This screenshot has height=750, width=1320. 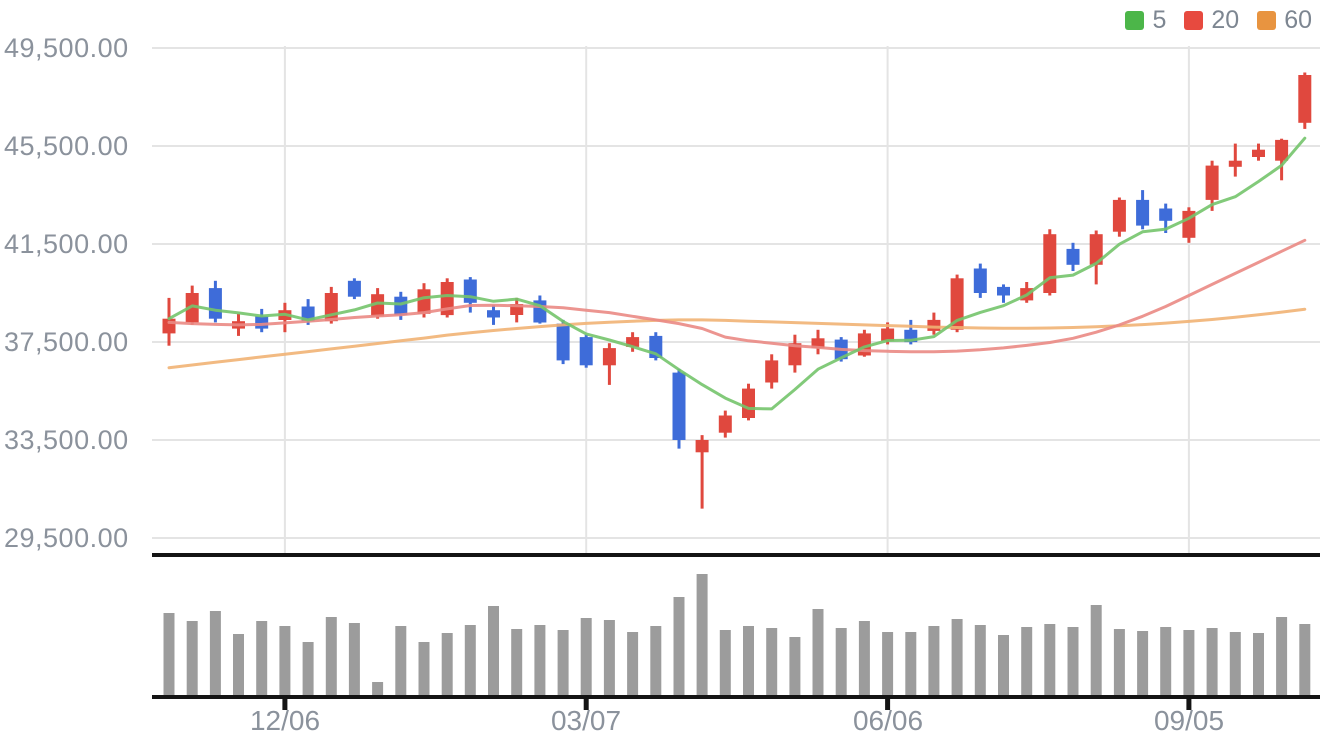 I want to click on x-axis-label: 06/06, so click(x=888, y=720).